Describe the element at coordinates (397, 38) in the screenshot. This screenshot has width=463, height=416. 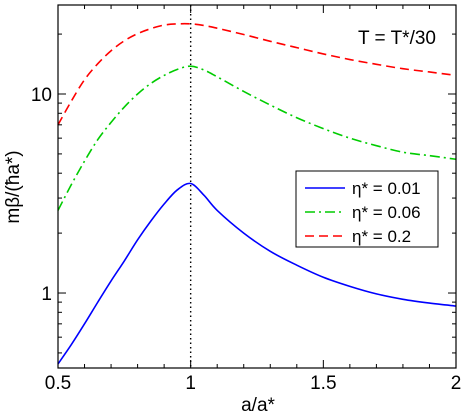
I see `temperature-annotation: T = T*/30` at that location.